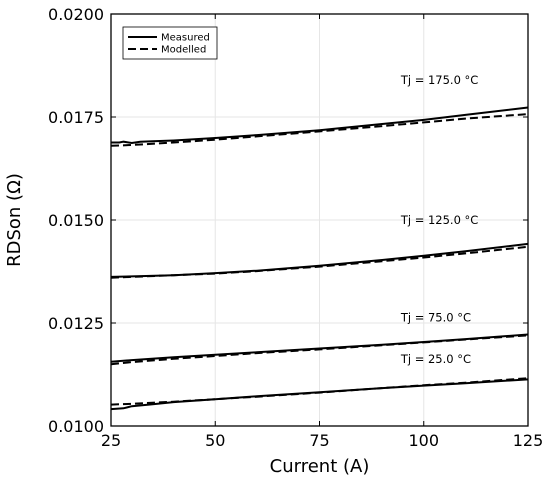  Describe the element at coordinates (14, 220) in the screenshot. I see `y-axis-title: RDSon (Ω)` at that location.